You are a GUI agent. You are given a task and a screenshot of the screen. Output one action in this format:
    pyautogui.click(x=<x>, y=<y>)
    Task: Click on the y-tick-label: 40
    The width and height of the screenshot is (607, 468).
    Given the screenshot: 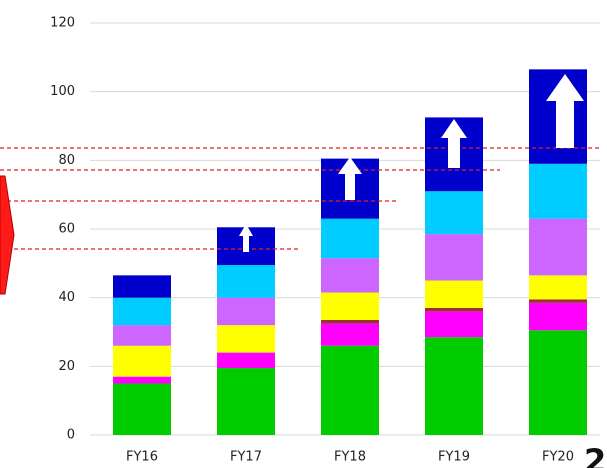 What is the action you would take?
    pyautogui.click(x=66, y=297)
    